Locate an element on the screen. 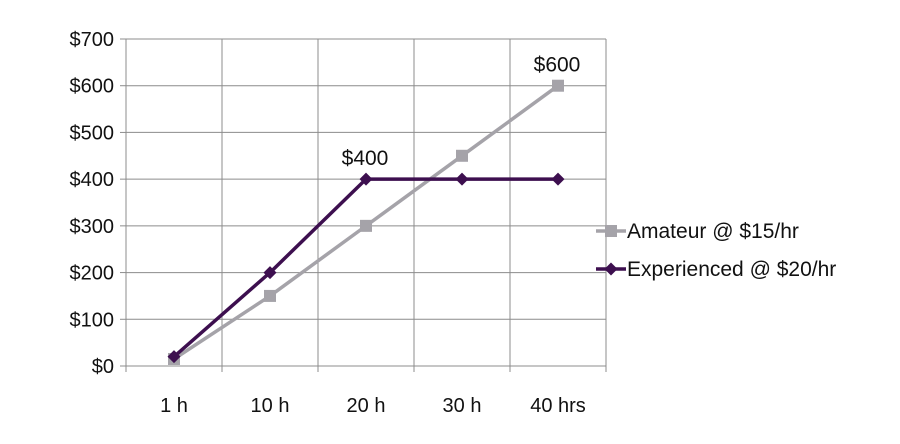 This screenshot has height=444, width=900. y-tick-label: $700 is located at coordinates (92, 40).